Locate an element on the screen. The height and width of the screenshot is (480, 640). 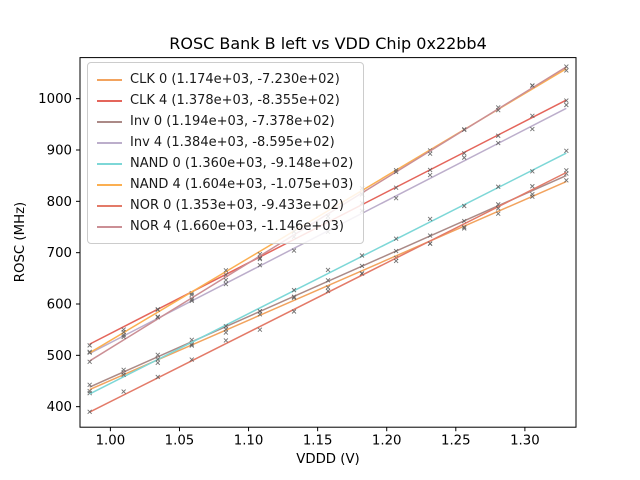
legend-label: Inv 4 (1.384e+03, -8.595e+02) is located at coordinates (232, 142).